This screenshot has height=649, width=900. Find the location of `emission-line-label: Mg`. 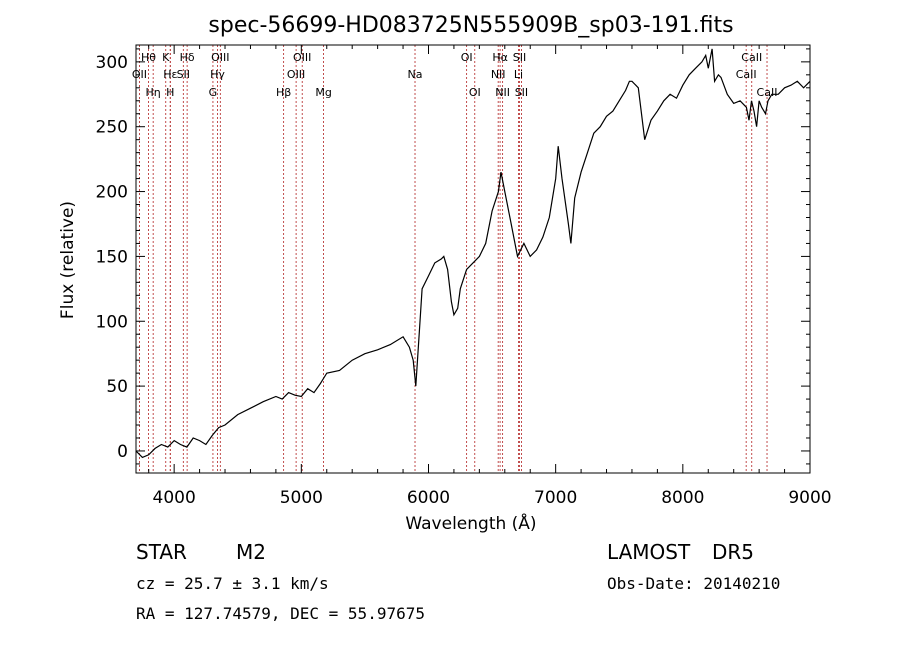

emission-line-label: Mg is located at coordinates (323, 92).